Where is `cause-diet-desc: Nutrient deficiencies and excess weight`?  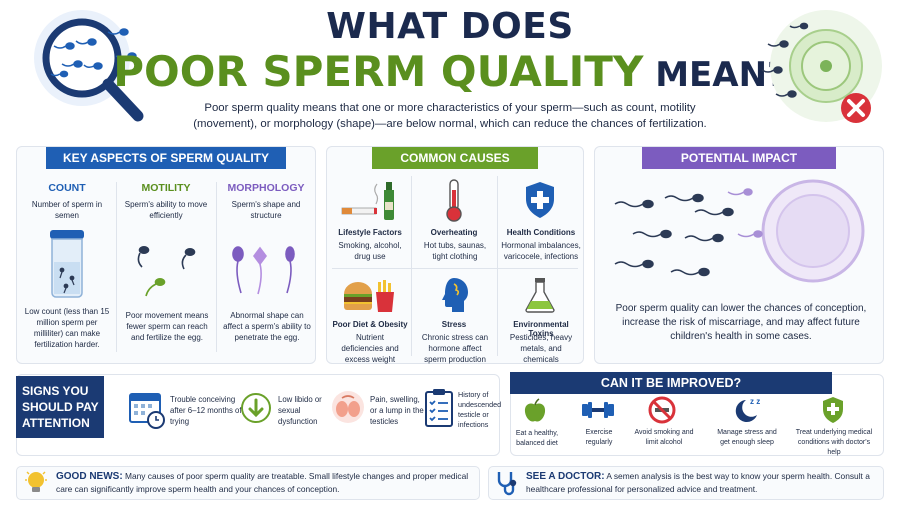 cause-diet-desc: Nutrient deficiencies and excess weight is located at coordinates (370, 348).